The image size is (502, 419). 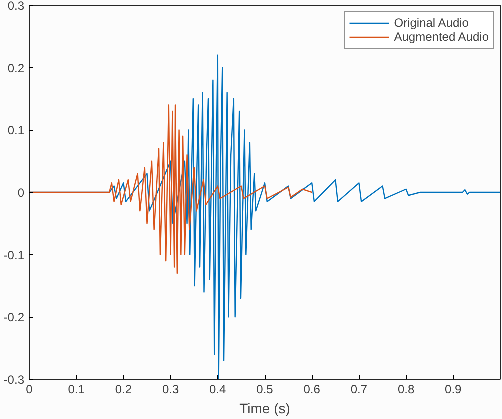 I want to click on x-tick-label: 0.4, so click(x=218, y=389).